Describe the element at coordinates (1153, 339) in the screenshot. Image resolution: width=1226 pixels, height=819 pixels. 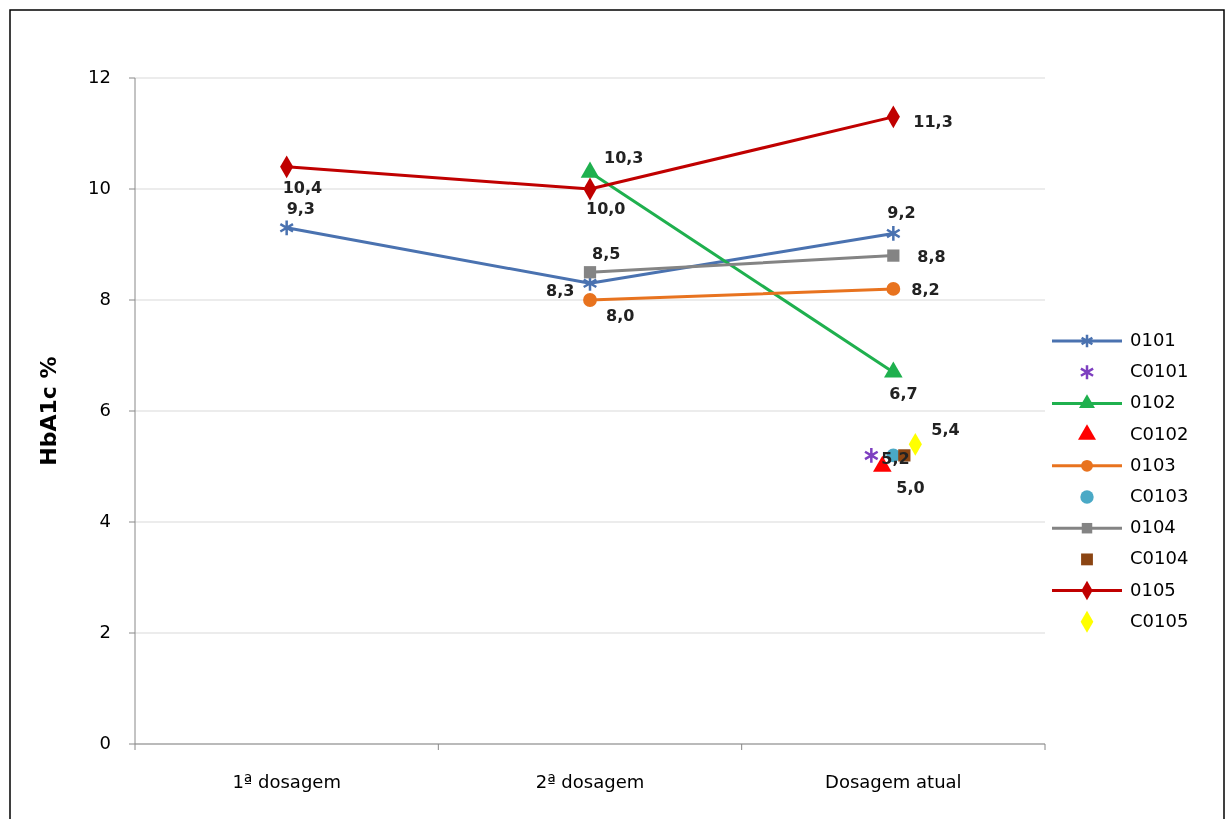
I see `legend-label: 0101` at that location.